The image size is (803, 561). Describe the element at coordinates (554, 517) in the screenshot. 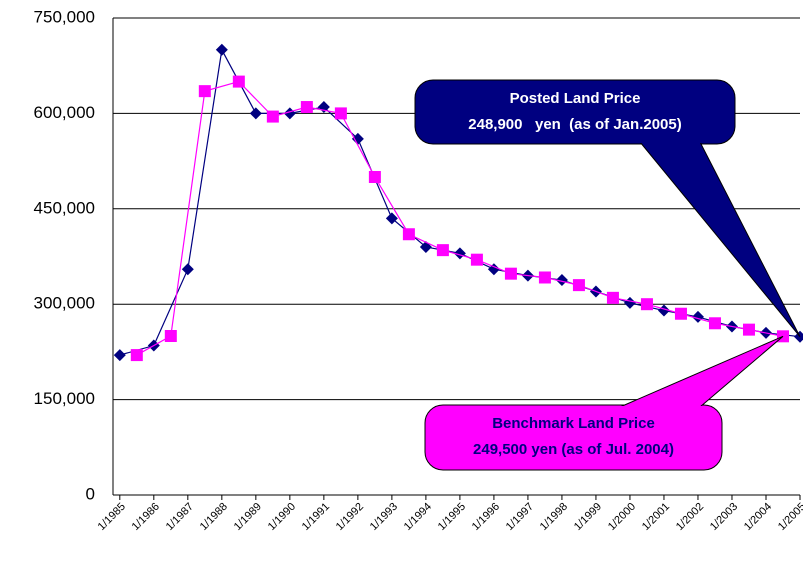

I see `x-tick-label: 1/1998` at that location.